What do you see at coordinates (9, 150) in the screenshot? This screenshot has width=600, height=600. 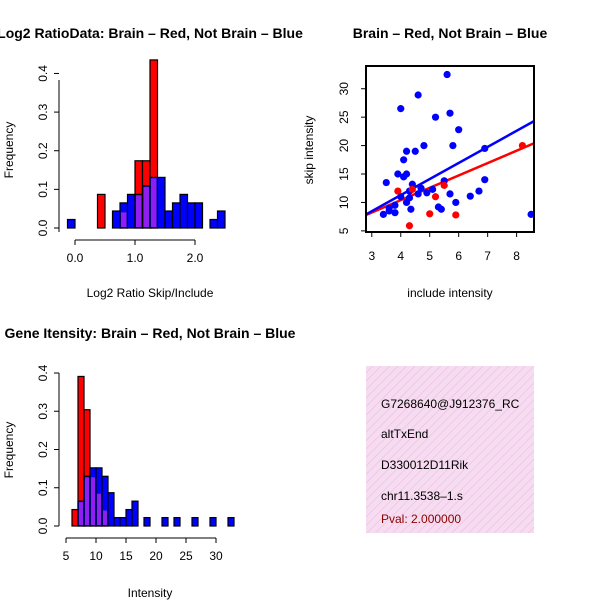 I see `ratio-histogram-y-label: Frequency` at bounding box center [9, 150].